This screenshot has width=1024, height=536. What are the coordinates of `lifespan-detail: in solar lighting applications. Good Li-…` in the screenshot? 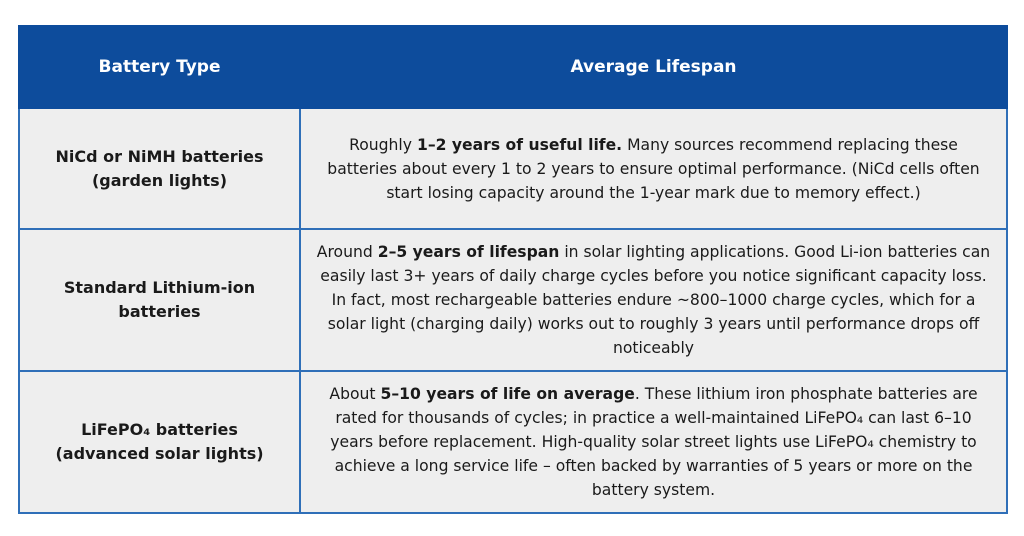 It's located at (655, 300).